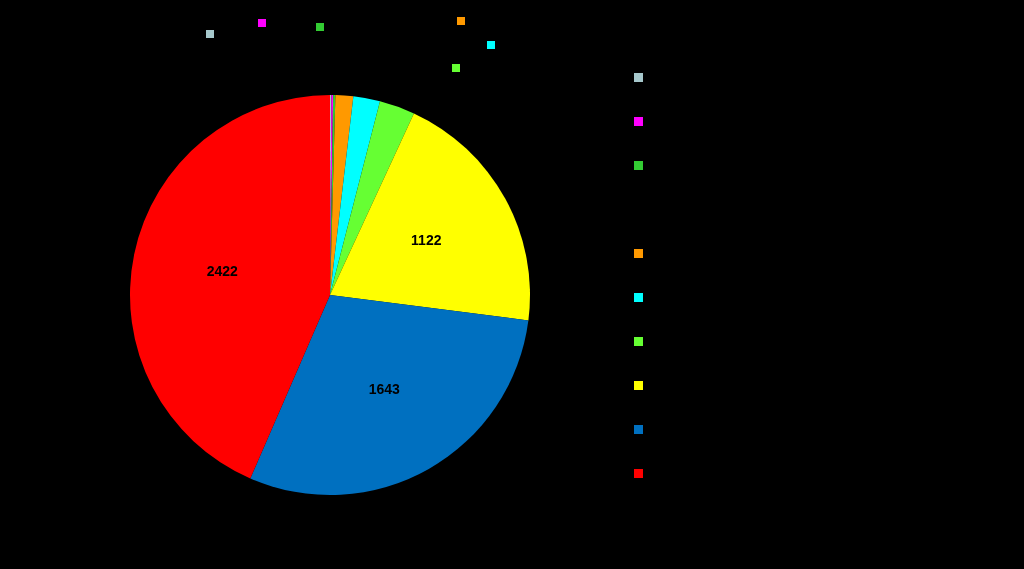  I want to click on data-label: 2422, so click(222, 271).